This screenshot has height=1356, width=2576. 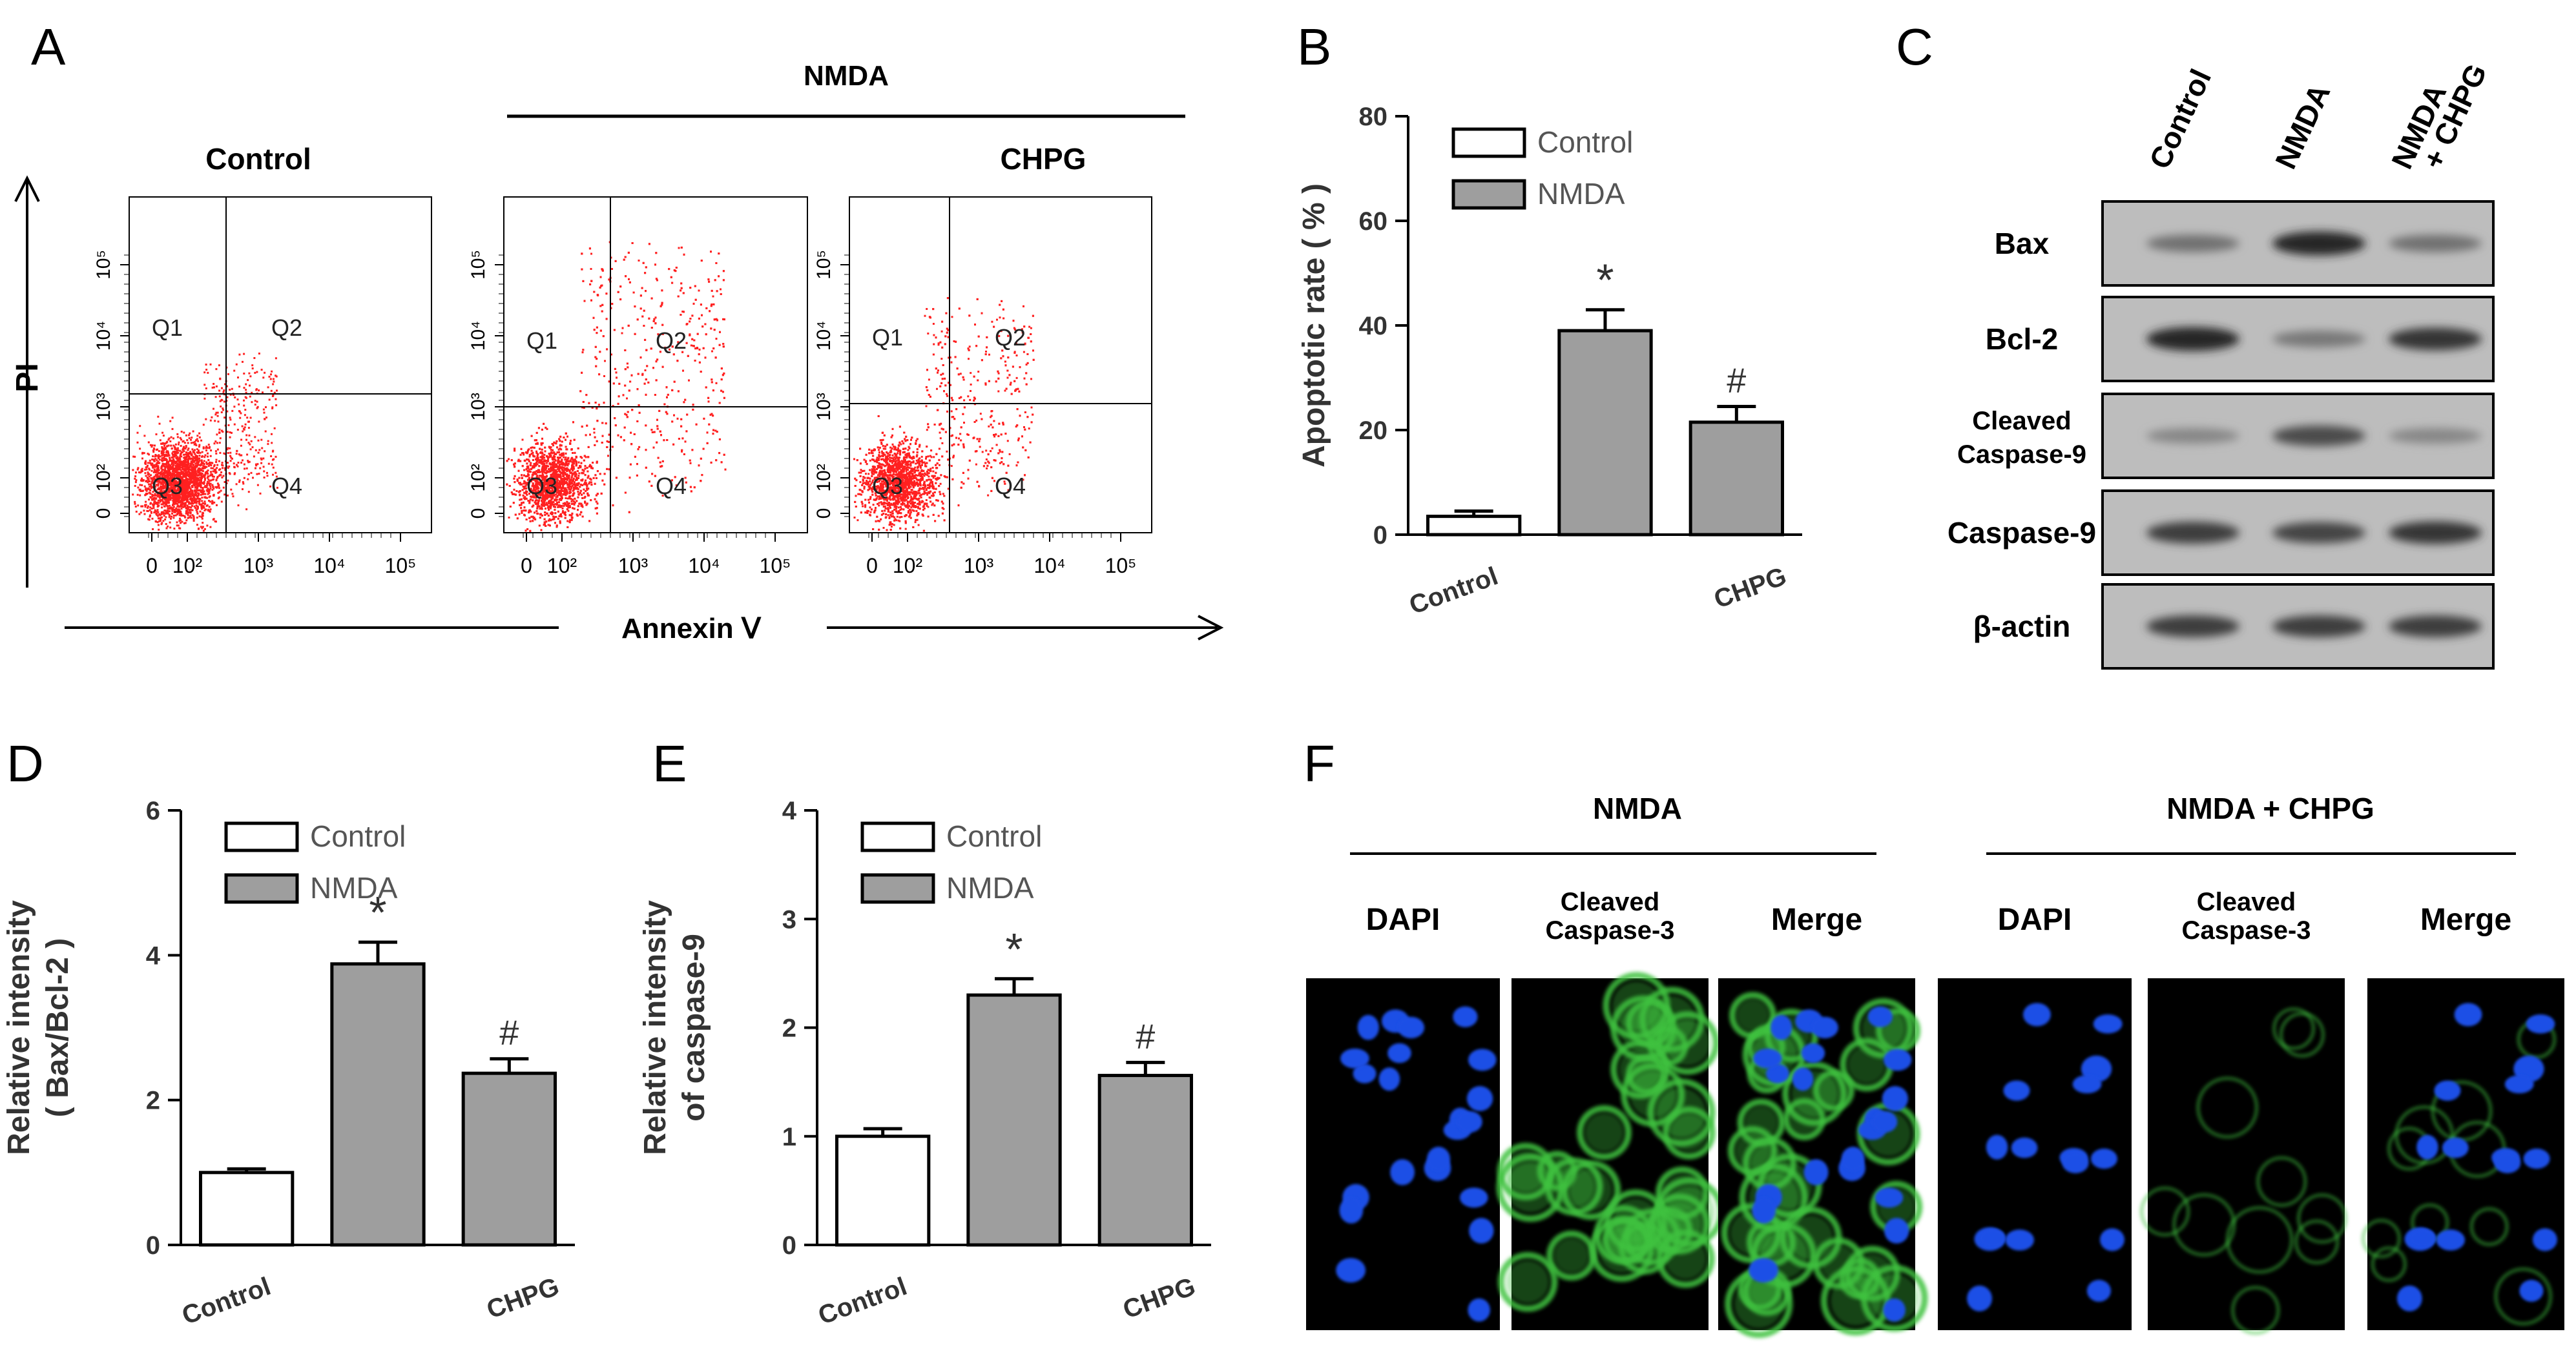 What do you see at coordinates (694, 1028) in the screenshot?
I see `y-axis-label: of caspase-9` at bounding box center [694, 1028].